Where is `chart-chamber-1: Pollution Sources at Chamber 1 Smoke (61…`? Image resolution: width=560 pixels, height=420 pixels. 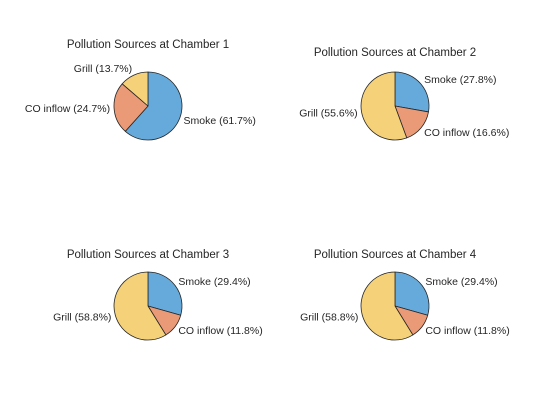 chart-chamber-1: Pollution Sources at Chamber 1 Smoke (61… is located at coordinates (140, 90).